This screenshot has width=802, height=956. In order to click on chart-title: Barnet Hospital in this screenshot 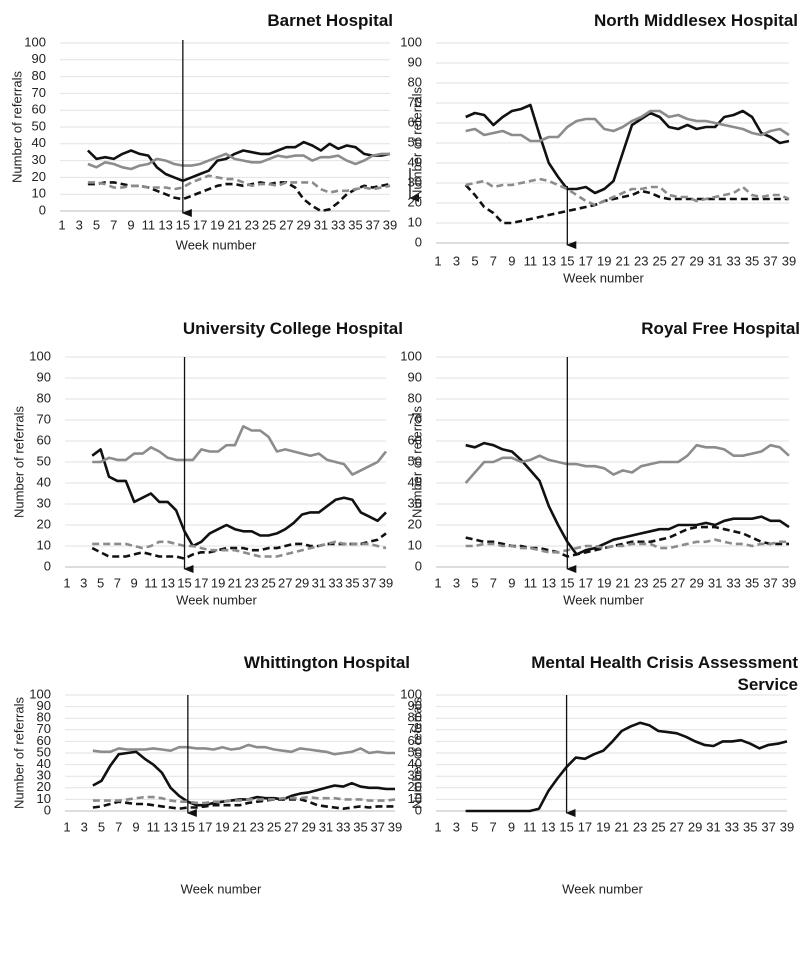, I will do `click(330, 20)`.